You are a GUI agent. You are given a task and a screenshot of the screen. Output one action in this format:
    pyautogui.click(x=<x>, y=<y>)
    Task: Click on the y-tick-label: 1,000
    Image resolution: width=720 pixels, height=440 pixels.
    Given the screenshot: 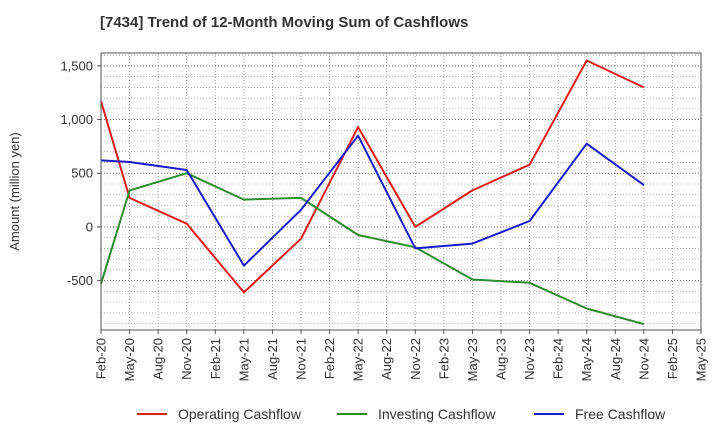 What is the action you would take?
    pyautogui.click(x=76, y=119)
    